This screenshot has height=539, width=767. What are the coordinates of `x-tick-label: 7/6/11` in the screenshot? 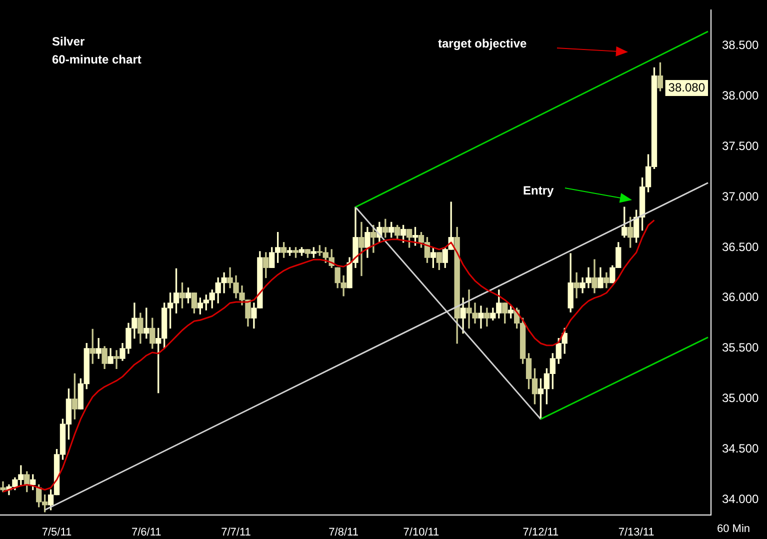 It's located at (147, 532).